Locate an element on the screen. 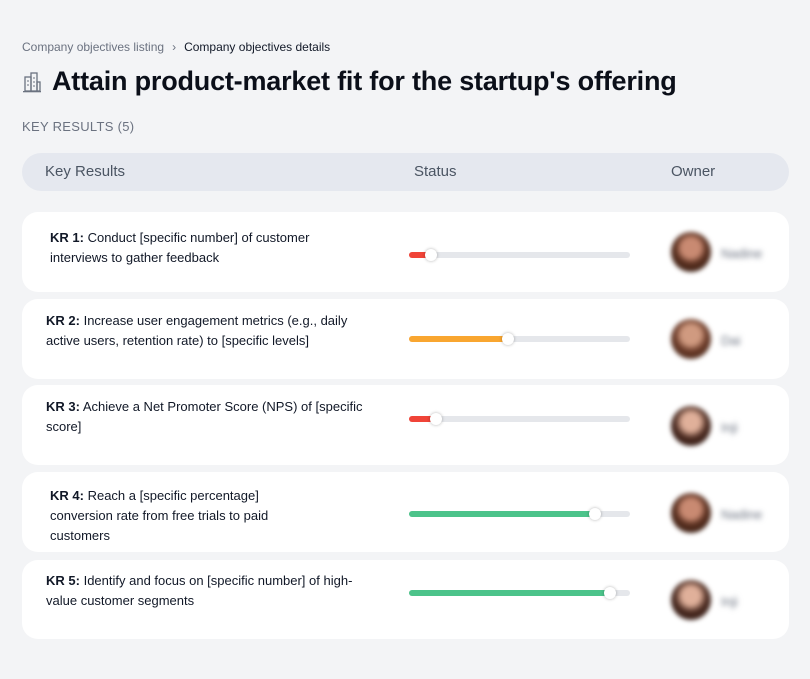  column-header-owner: Owner is located at coordinates (693, 171).